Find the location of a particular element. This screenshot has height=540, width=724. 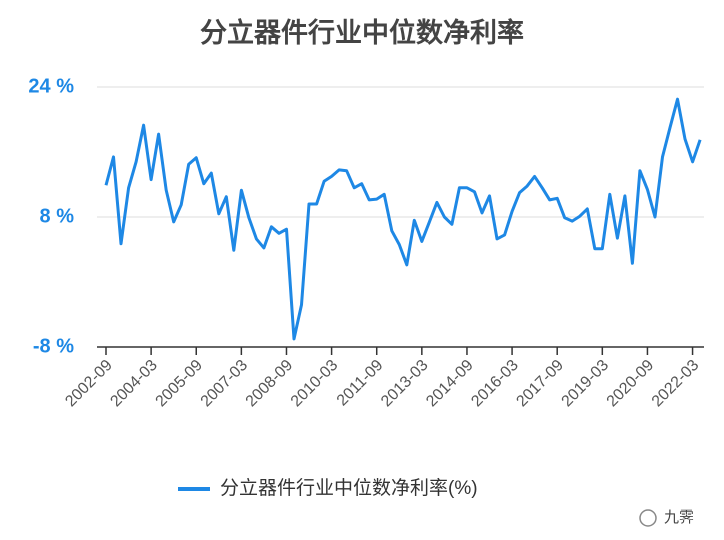

y-tick-label: -8 % is located at coordinates (53, 346).